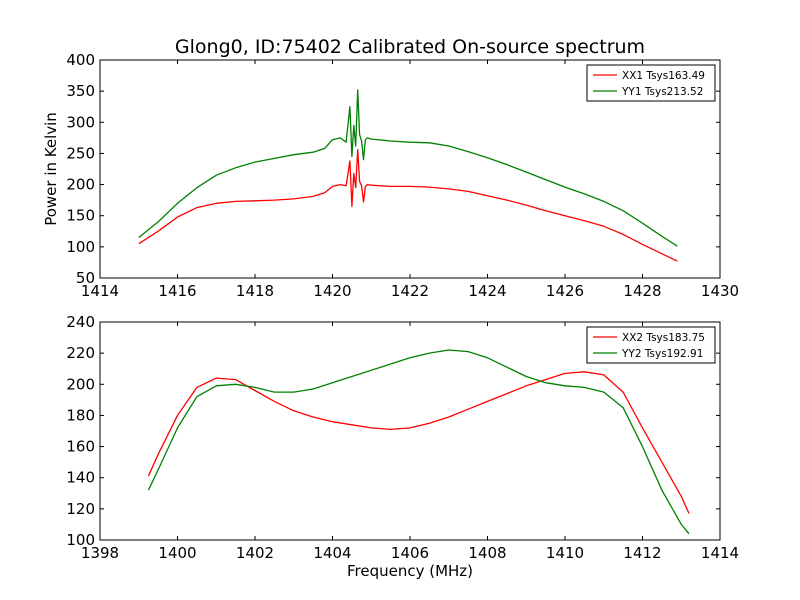  I want to click on legend: XX2 Tsys183.75 YY2 Tsys192.91, so click(651, 345).